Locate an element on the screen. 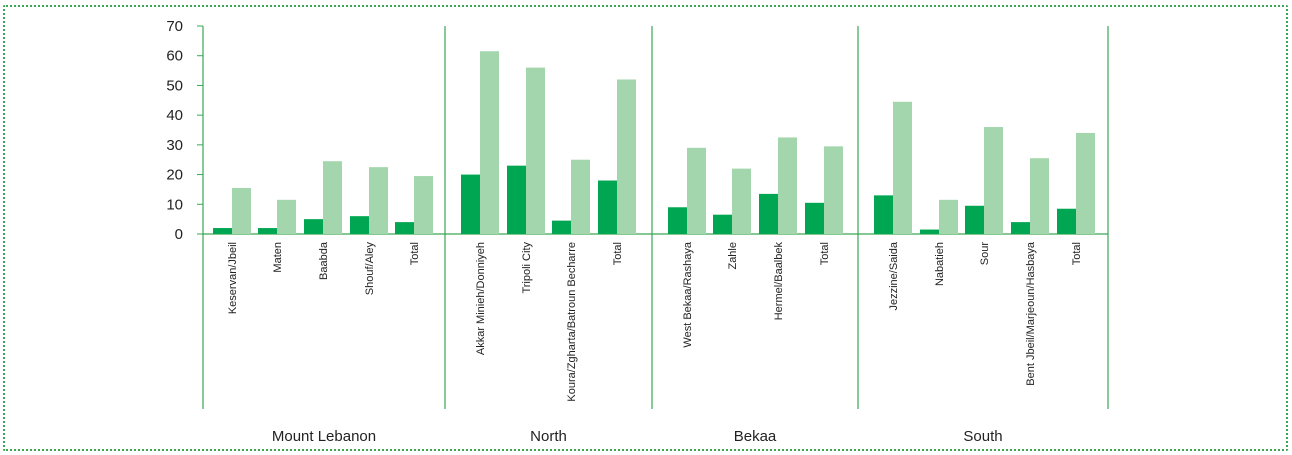  group-label: Bekaa is located at coordinates (755, 436).